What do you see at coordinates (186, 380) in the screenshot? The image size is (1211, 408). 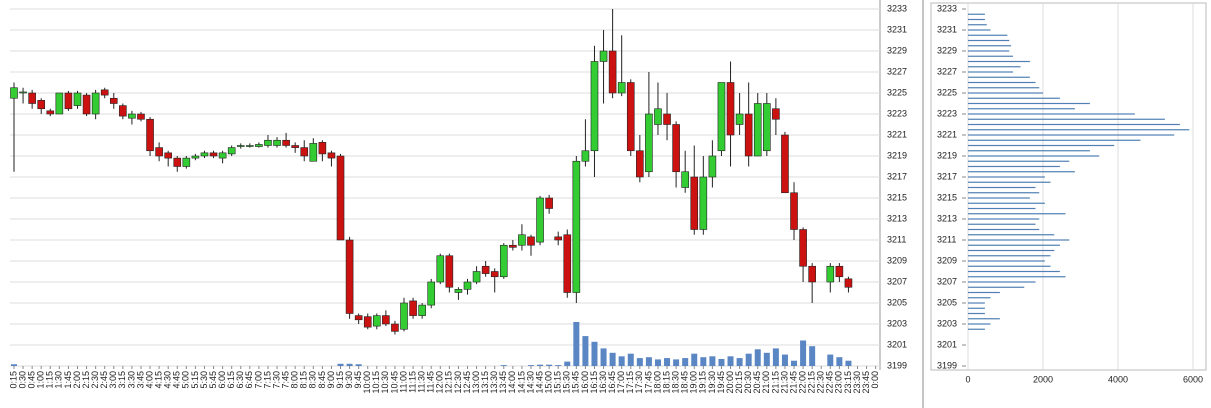 I see `x-tick-label: 5:00` at bounding box center [186, 380].